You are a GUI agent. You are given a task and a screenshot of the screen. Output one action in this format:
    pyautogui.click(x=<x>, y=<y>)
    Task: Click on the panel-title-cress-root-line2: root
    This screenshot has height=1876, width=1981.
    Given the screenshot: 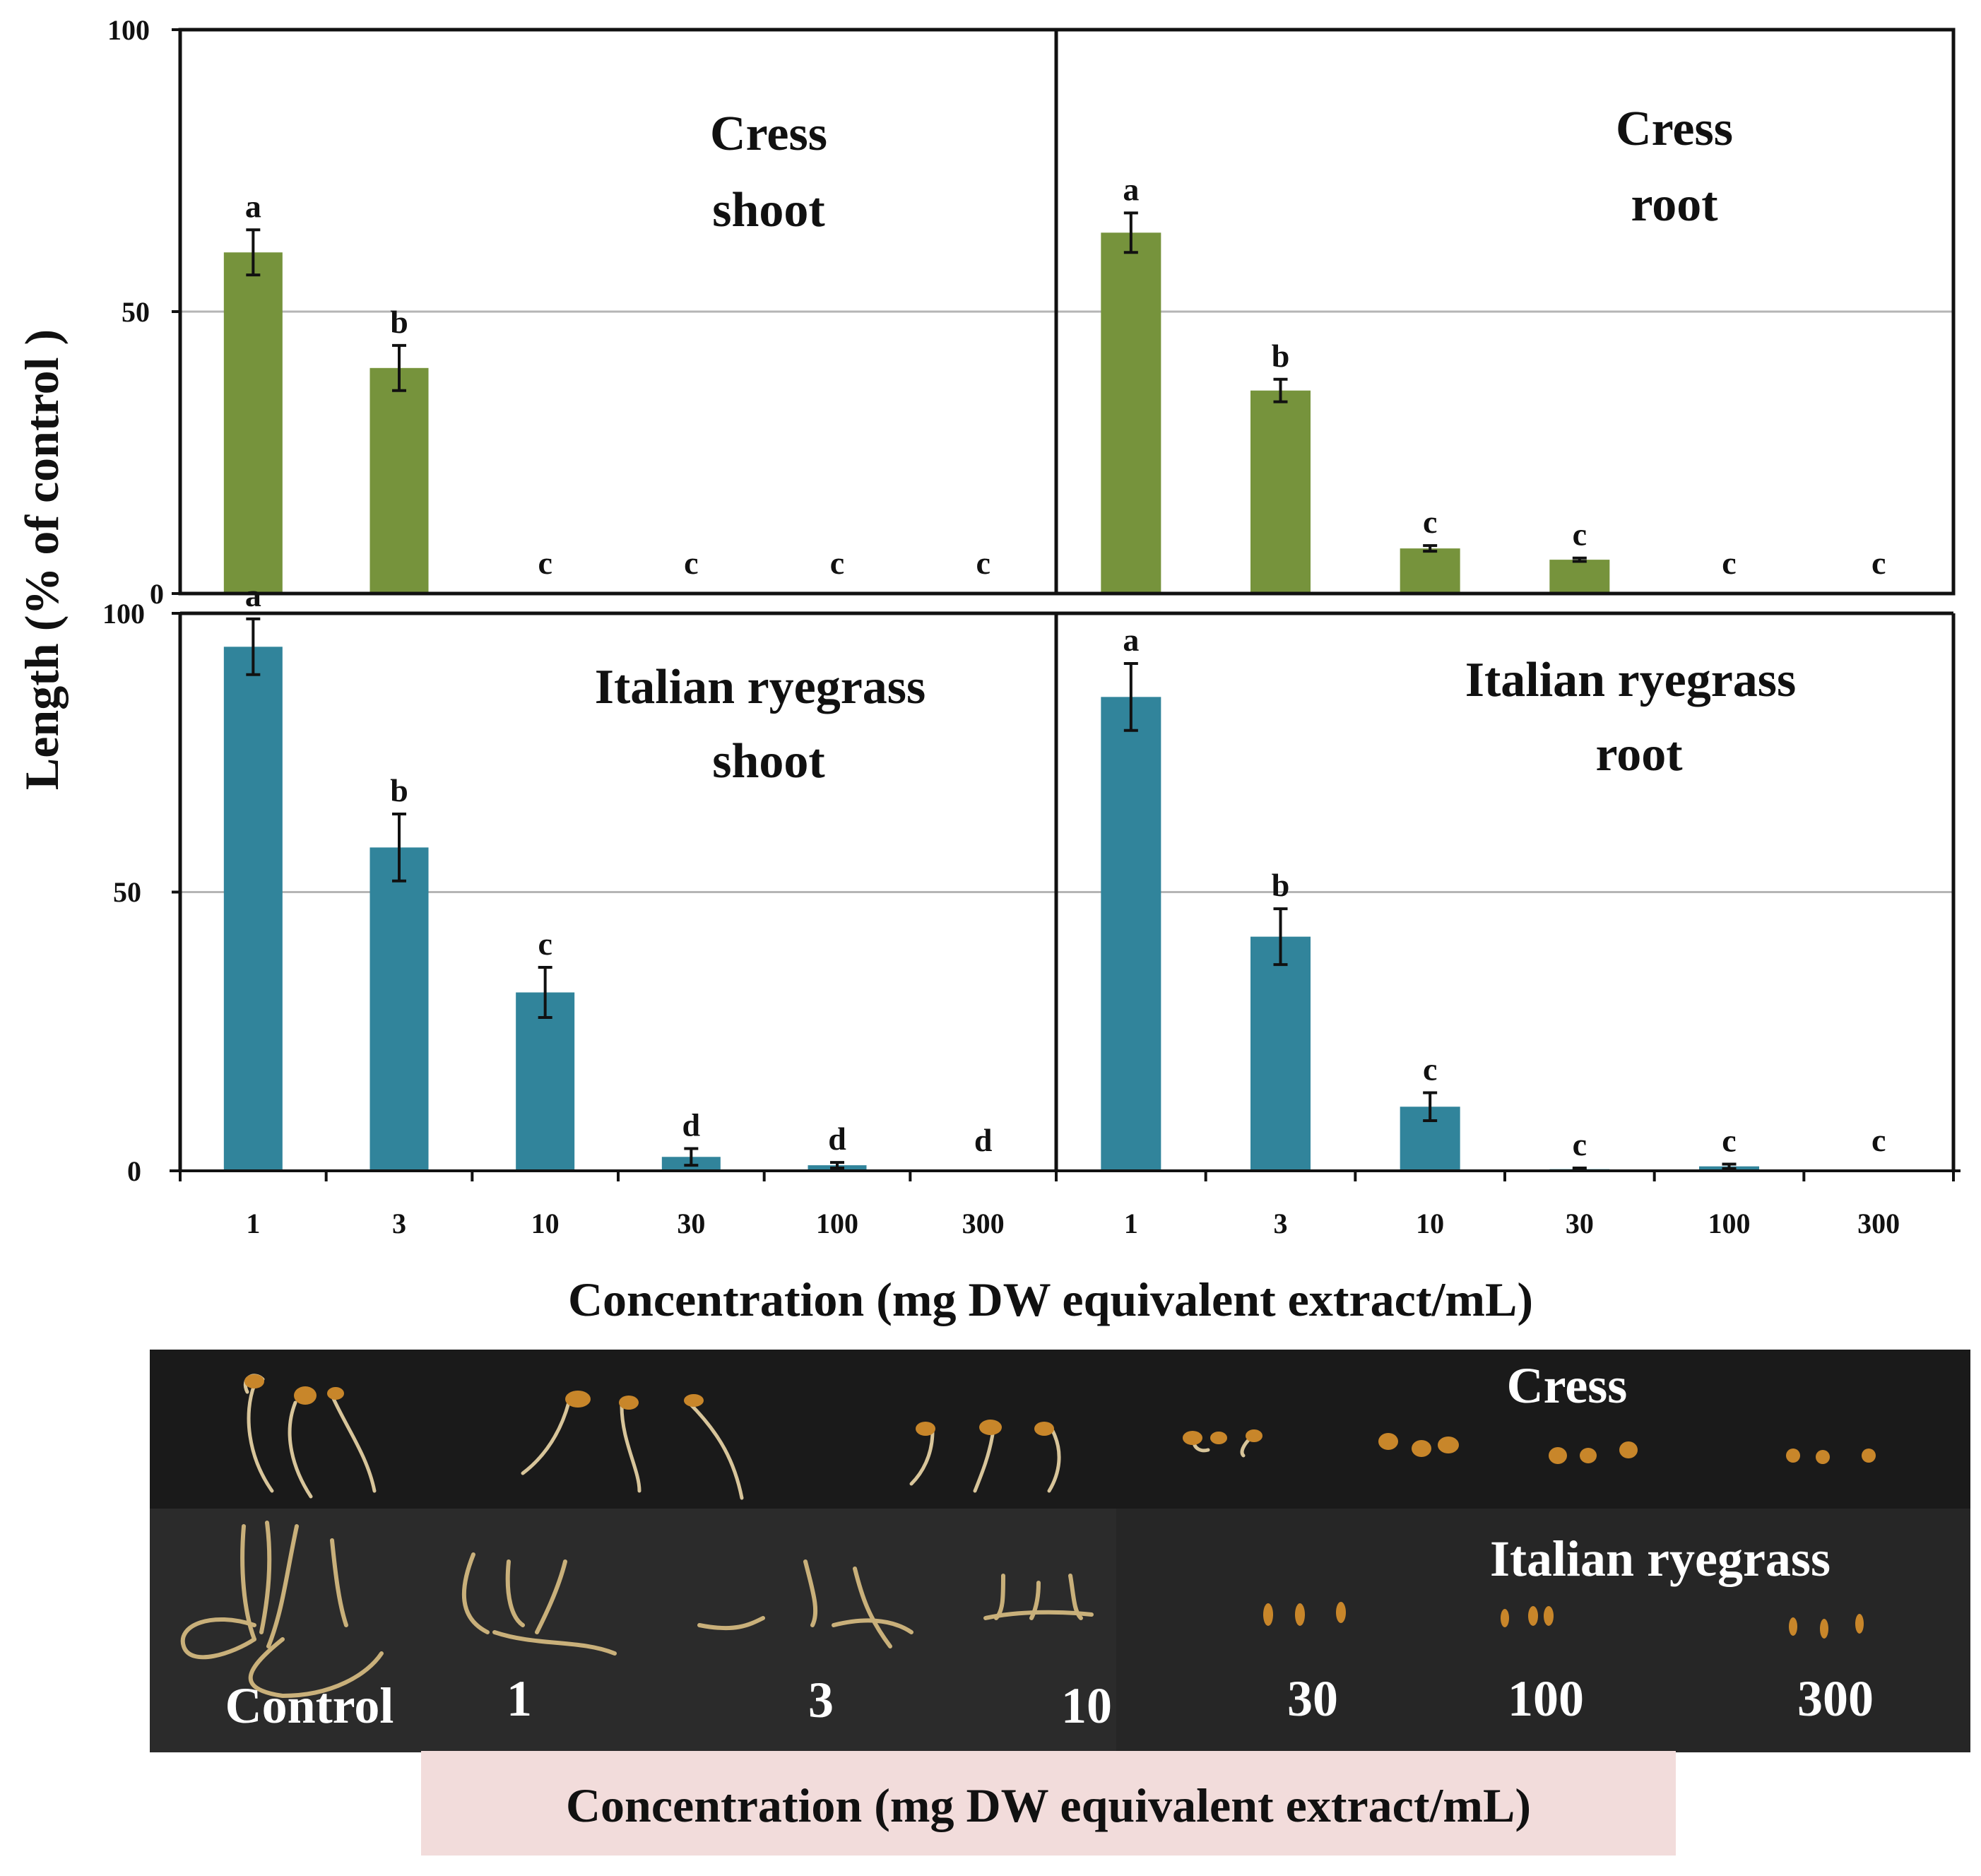 What is the action you would take?
    pyautogui.click(x=1674, y=204)
    